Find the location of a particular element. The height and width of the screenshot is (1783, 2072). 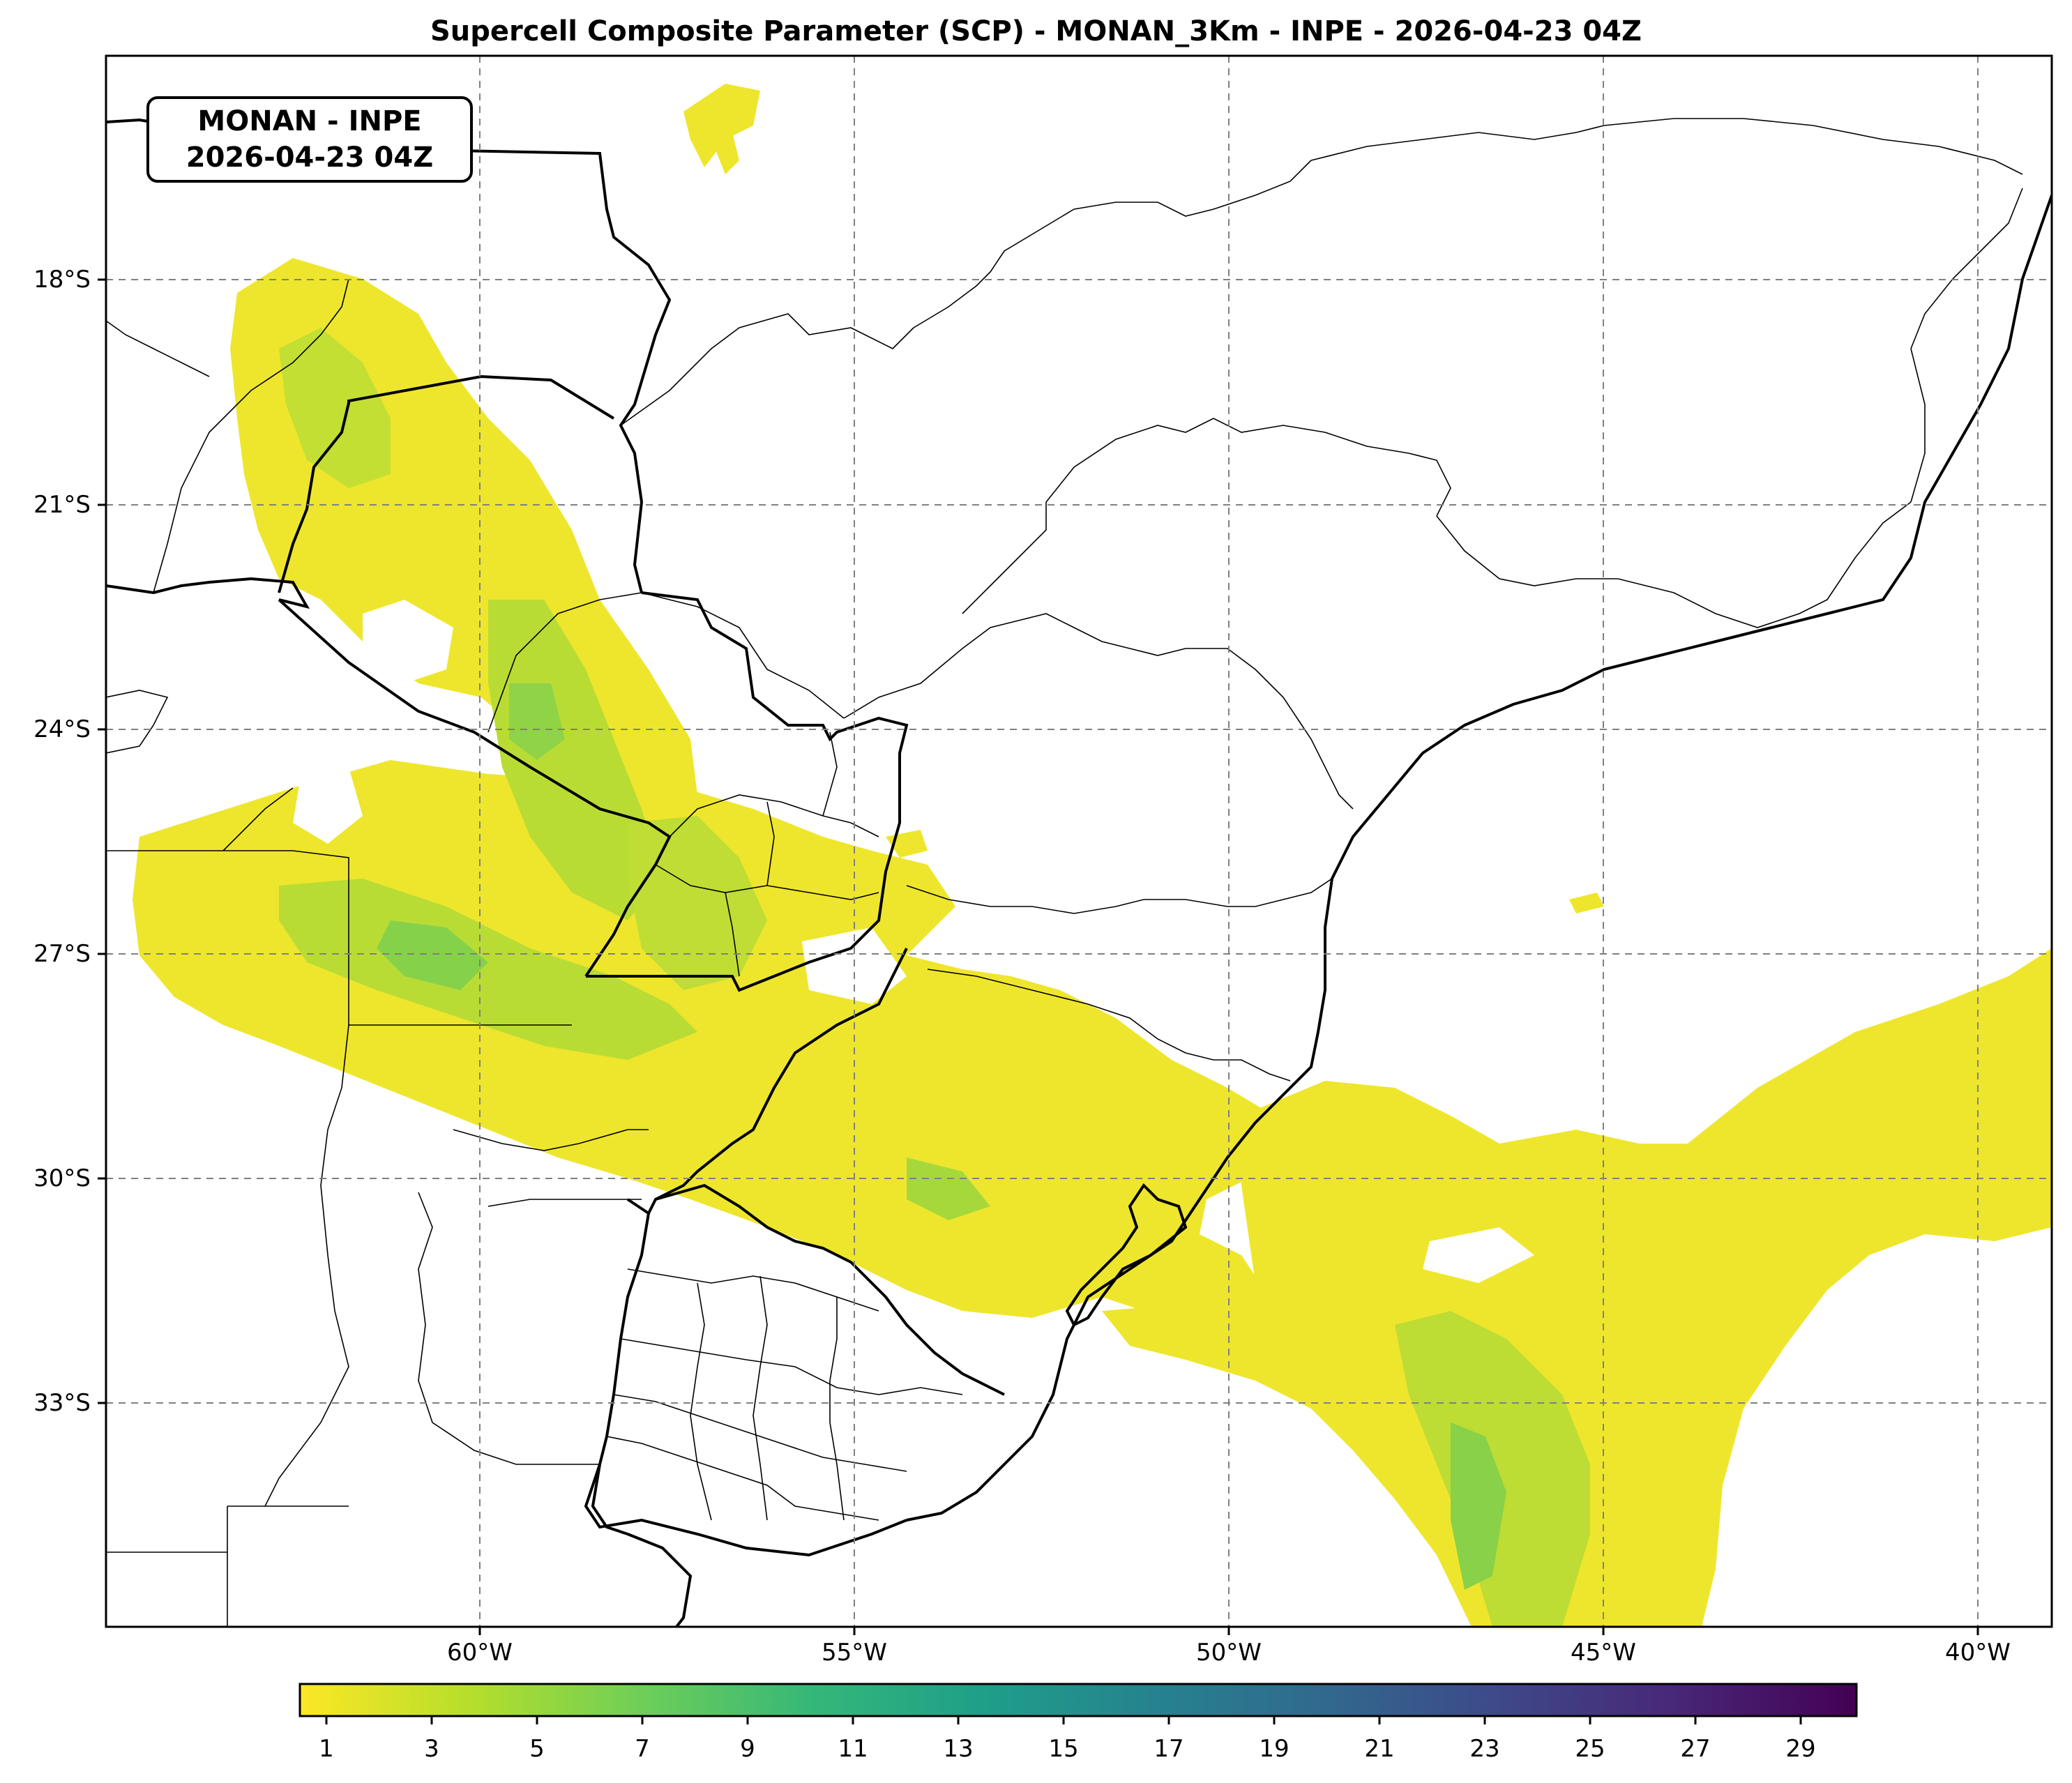

colorbar-label: 21 is located at coordinates (1380, 1749).